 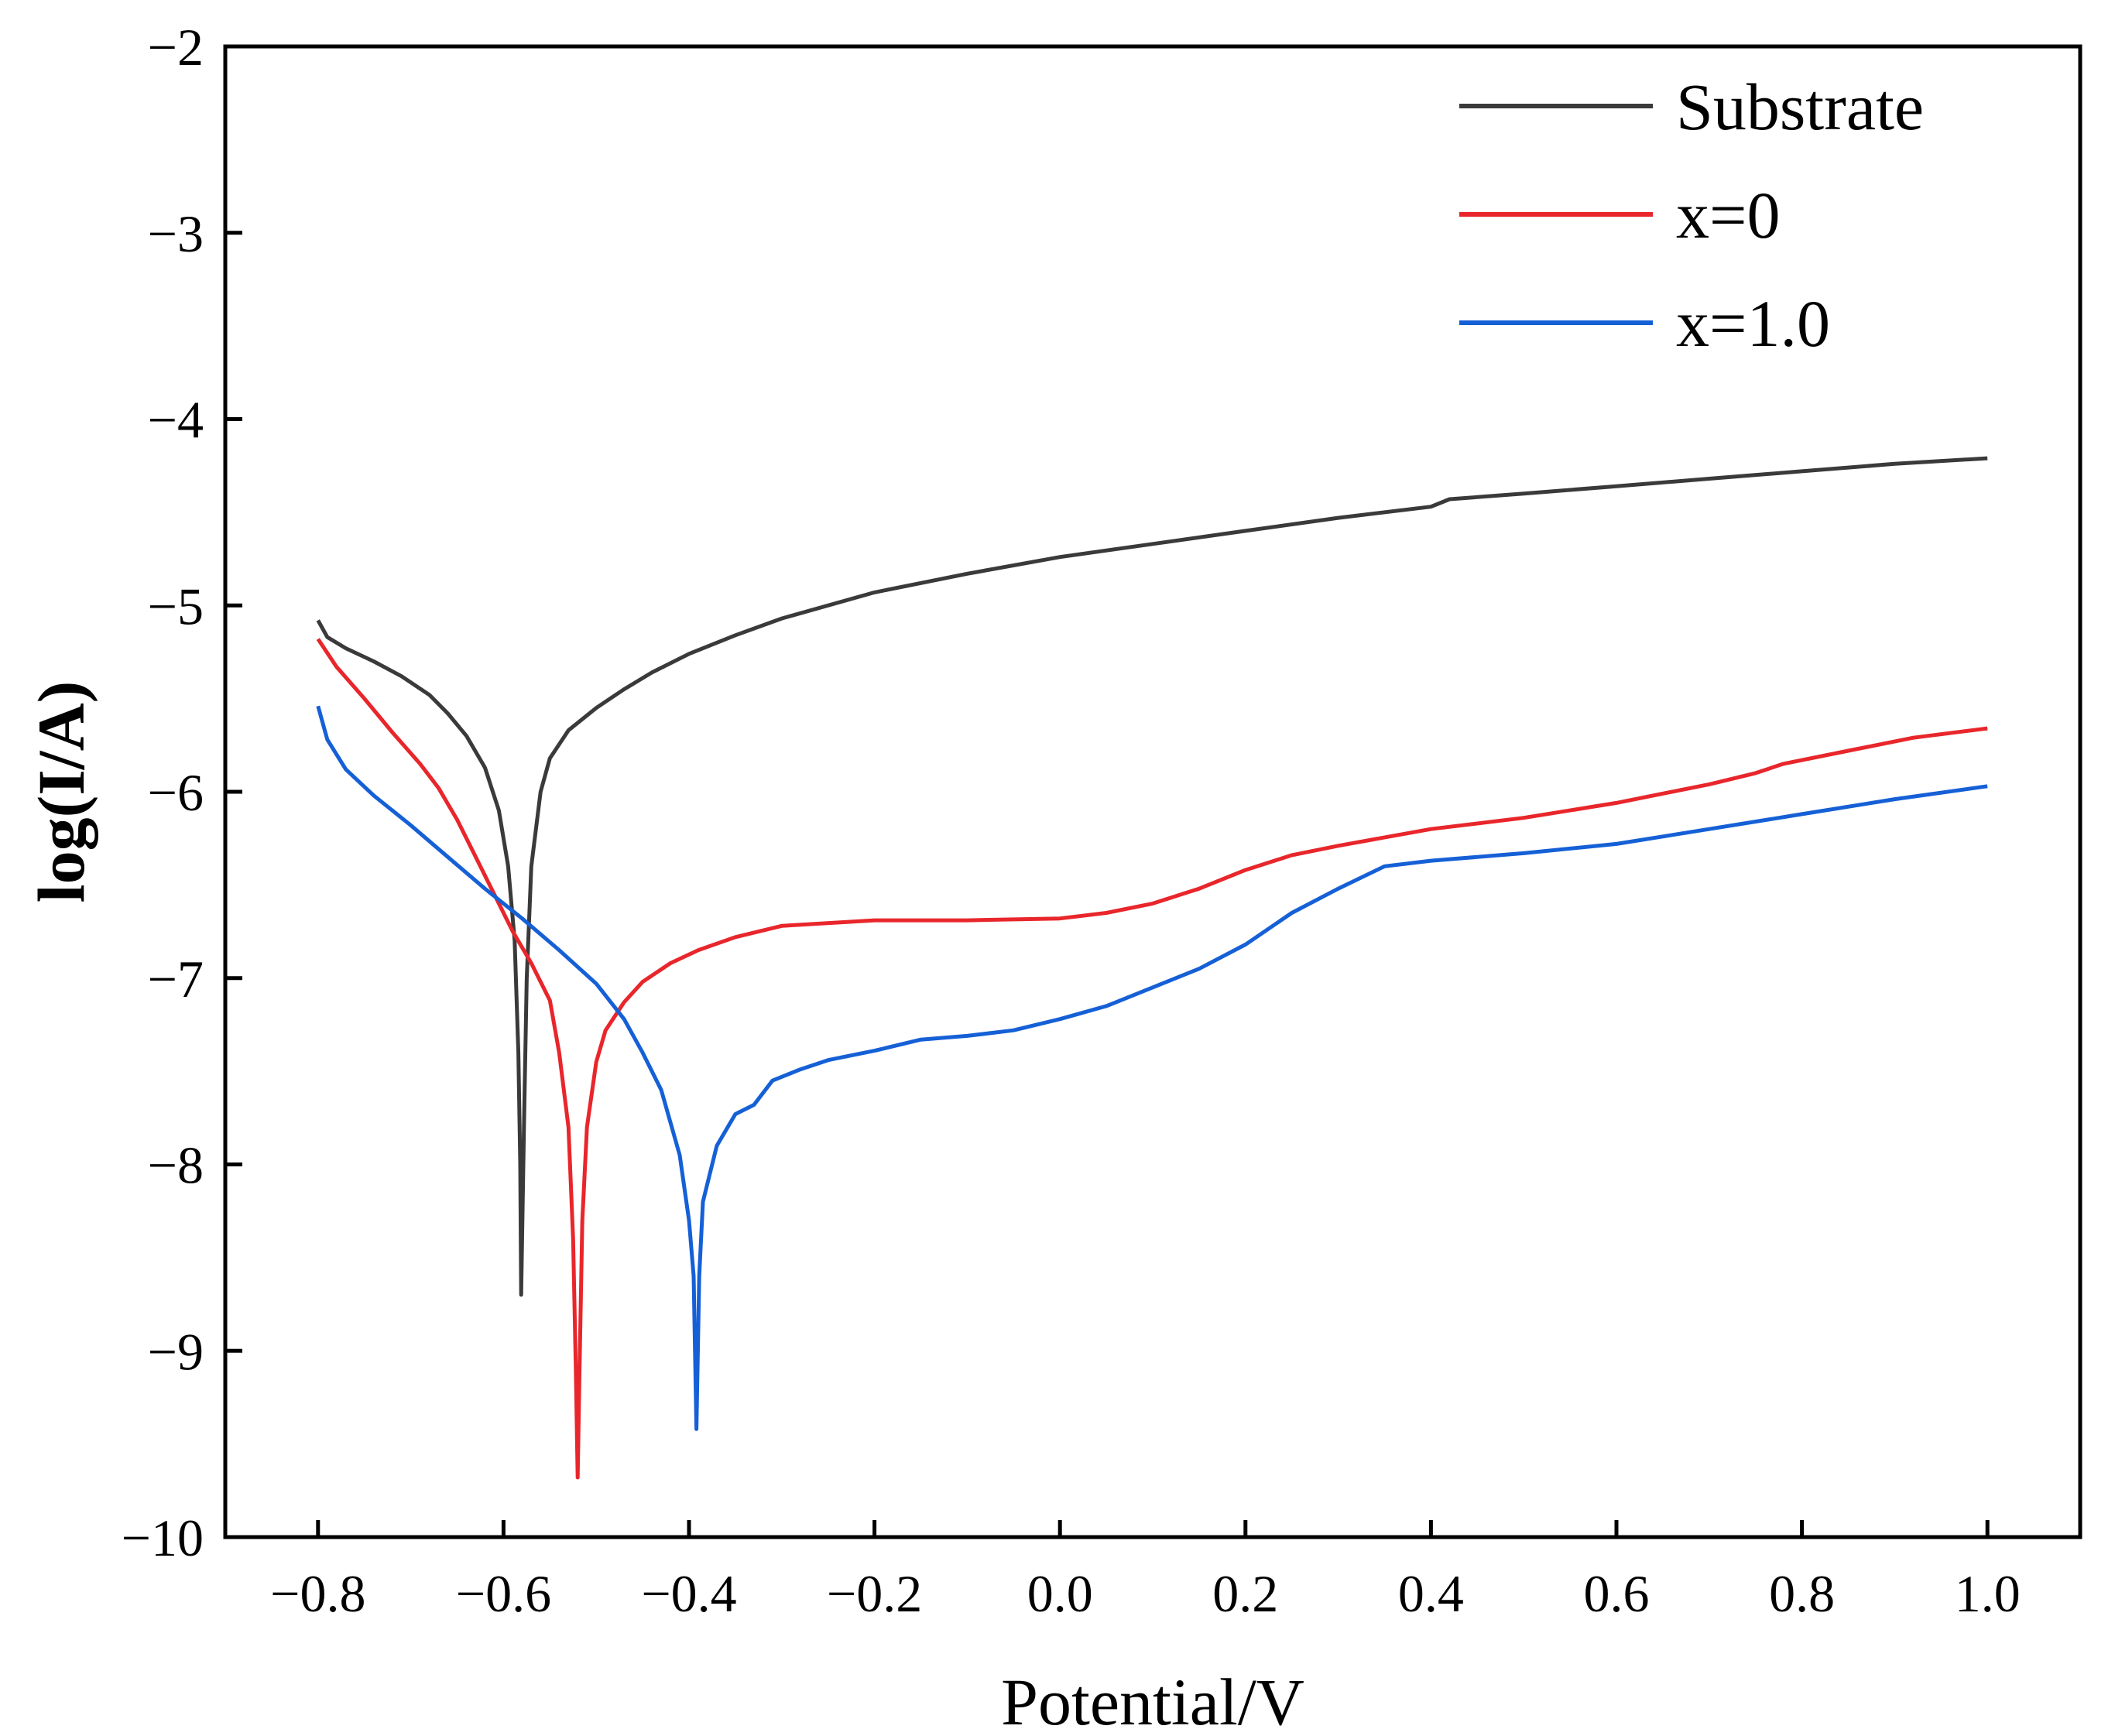 I want to click on y-axis-title: log(I/A), so click(x=61, y=792).